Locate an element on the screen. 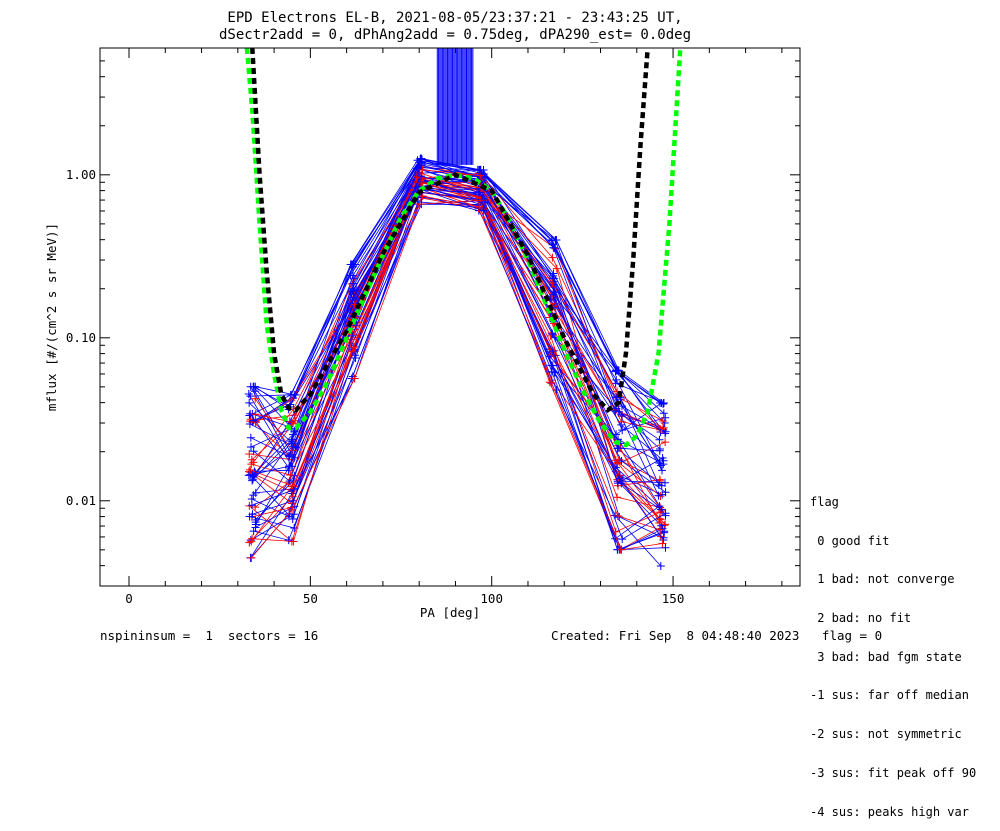 The height and width of the screenshot is (831, 1000). x-tick-label: 50 is located at coordinates (310, 598).